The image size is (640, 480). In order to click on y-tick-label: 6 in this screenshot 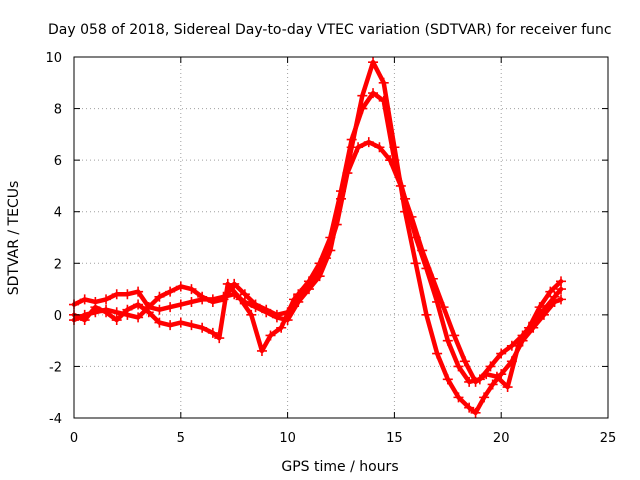, I will do `click(58, 161)`.